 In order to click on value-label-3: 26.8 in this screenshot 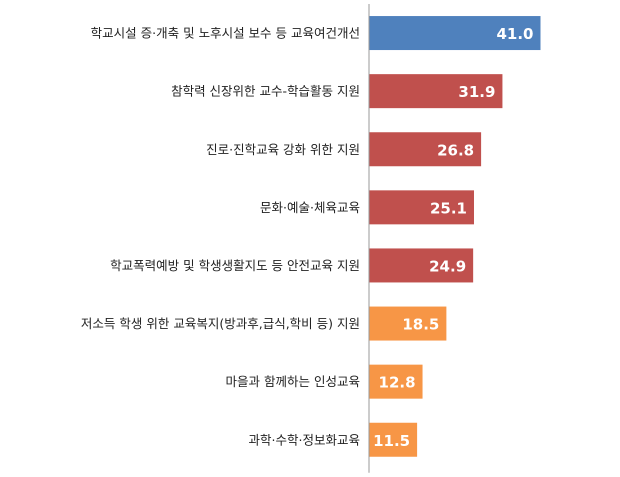, I will do `click(455, 150)`.